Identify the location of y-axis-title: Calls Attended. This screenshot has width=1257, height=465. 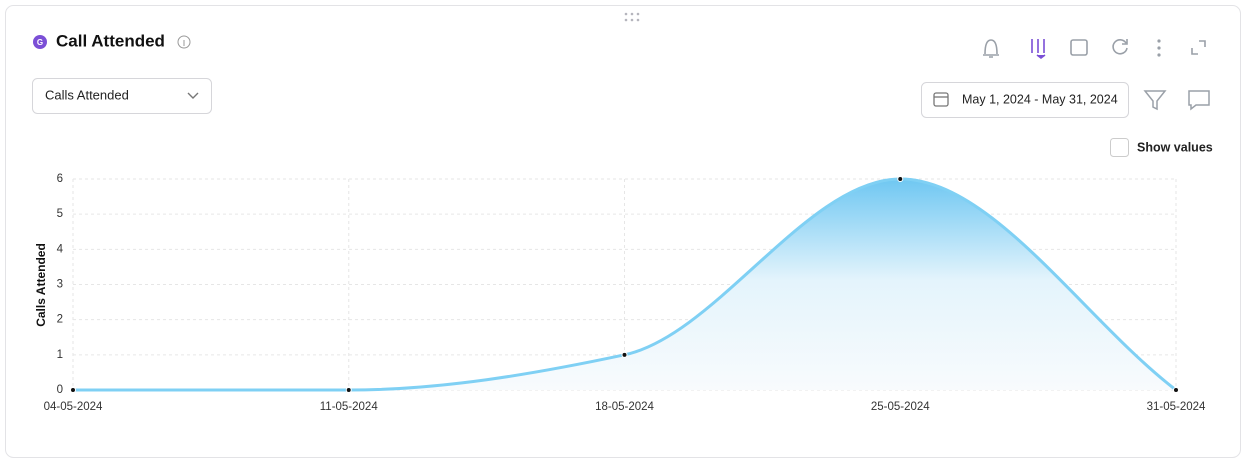
(41, 285).